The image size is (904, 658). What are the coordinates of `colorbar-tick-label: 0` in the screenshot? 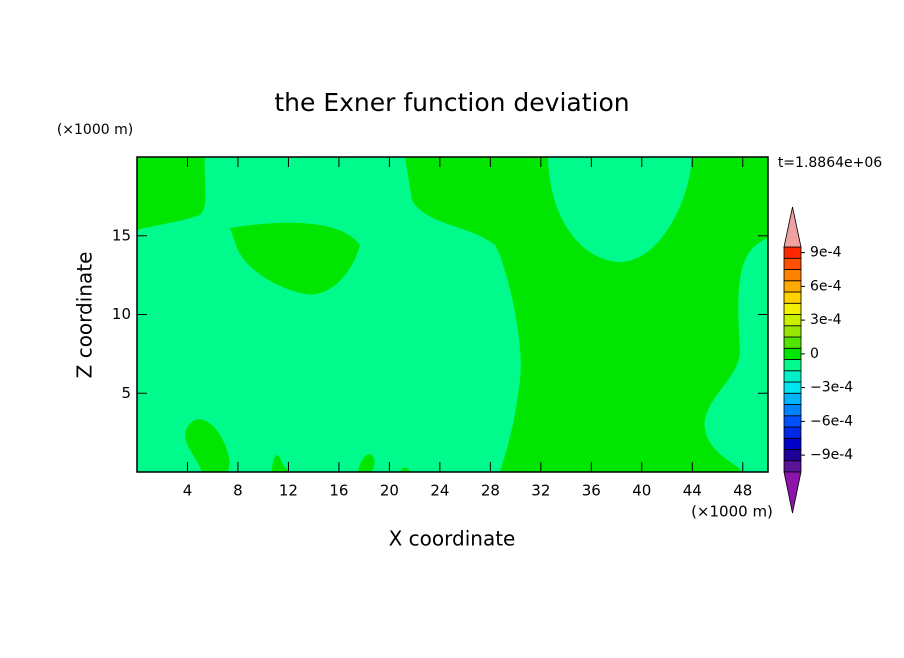 It's located at (814, 354).